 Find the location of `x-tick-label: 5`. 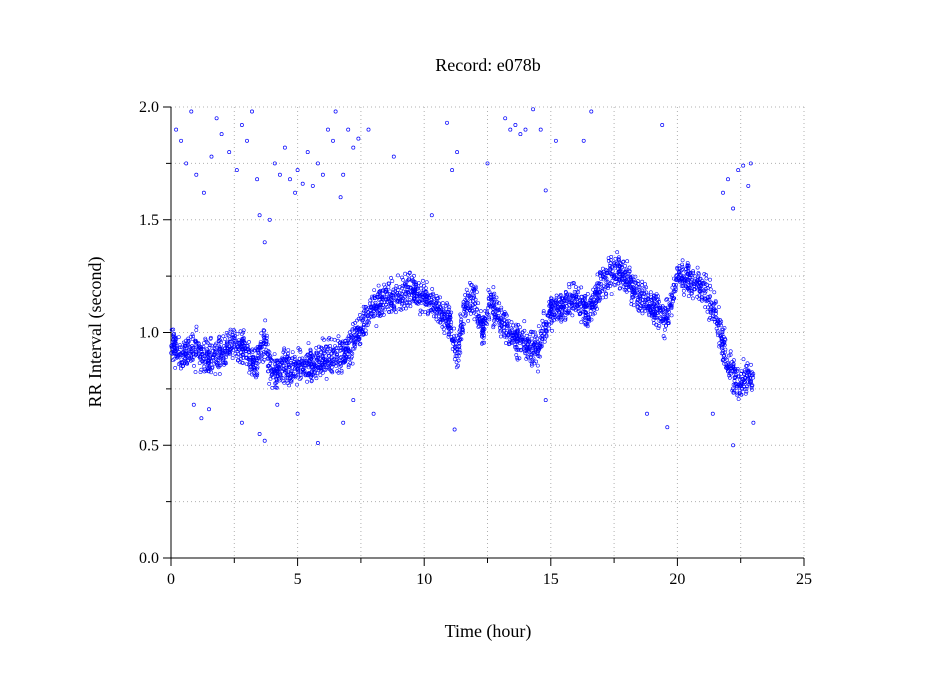

x-tick-label: 5 is located at coordinates (298, 579).